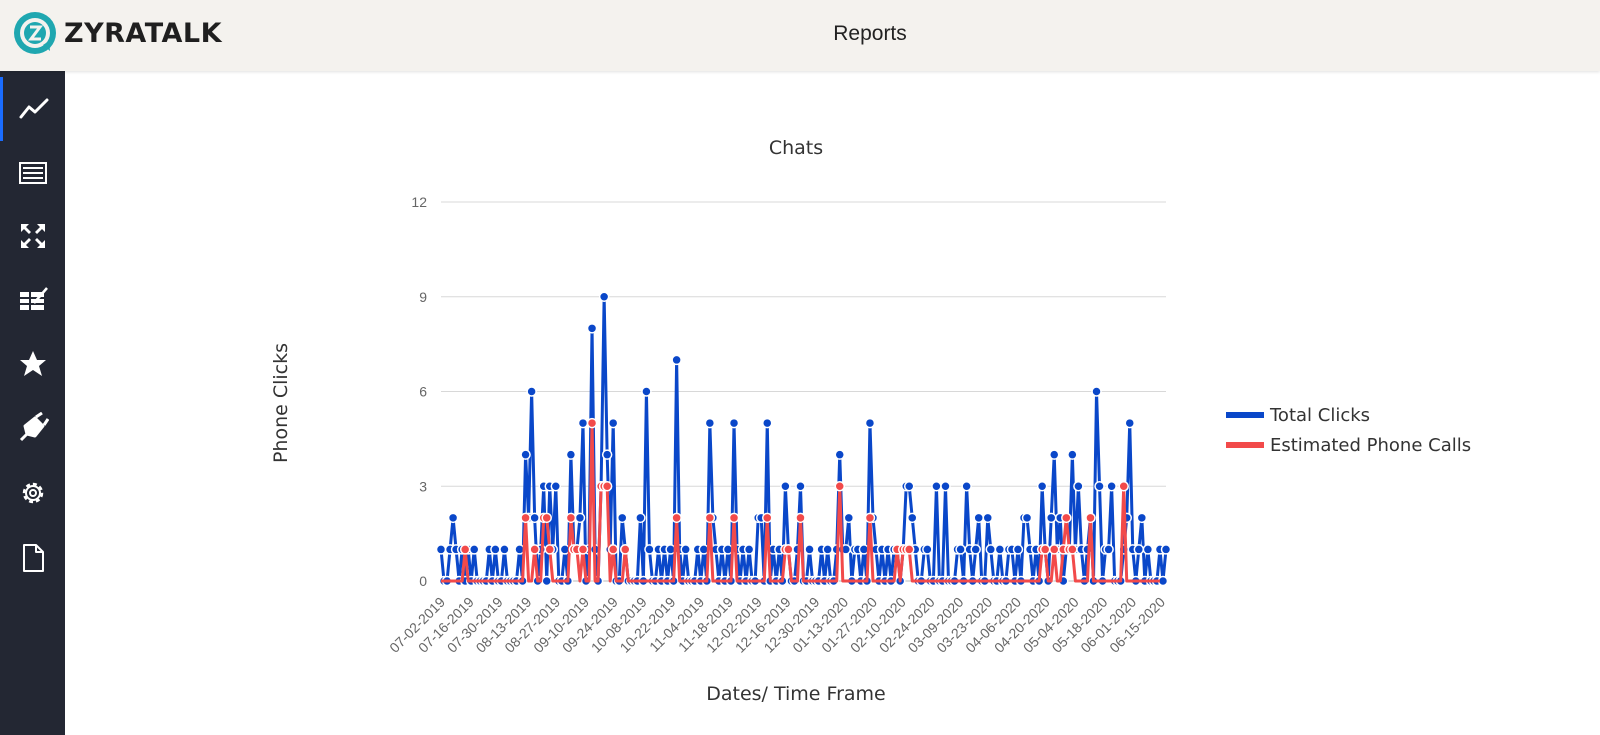  I want to click on brand-logo: ZYRATALK, so click(117, 33).